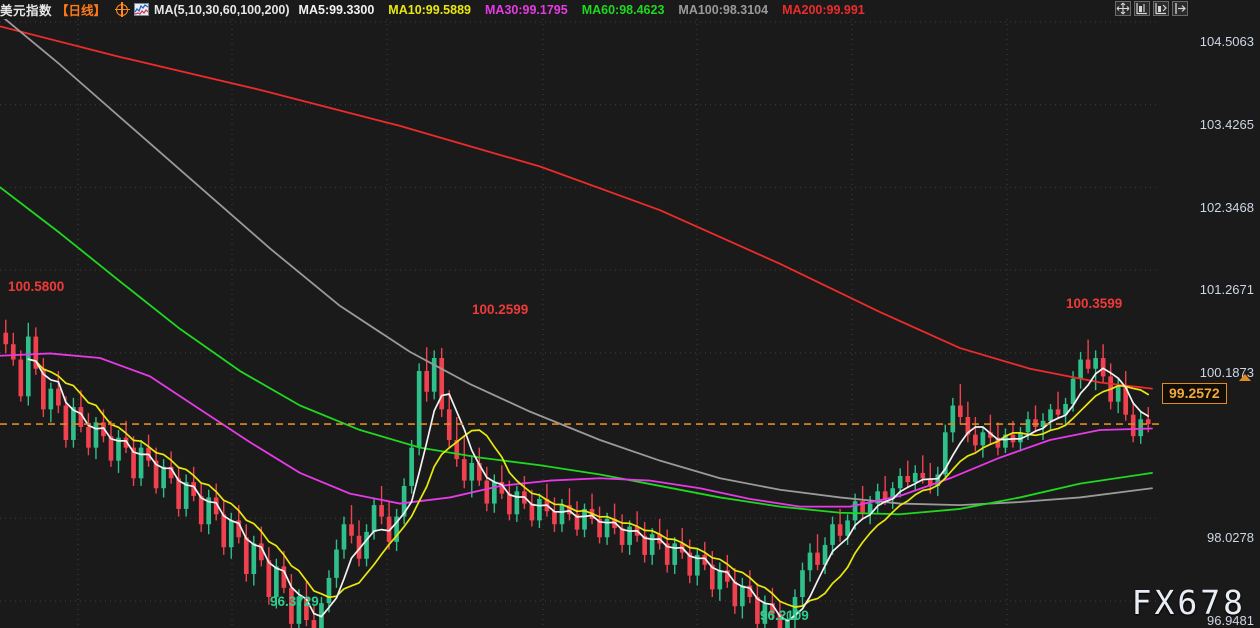  Describe the element at coordinates (81, 11) in the screenshot. I see `period-label: 【日线】` at that location.